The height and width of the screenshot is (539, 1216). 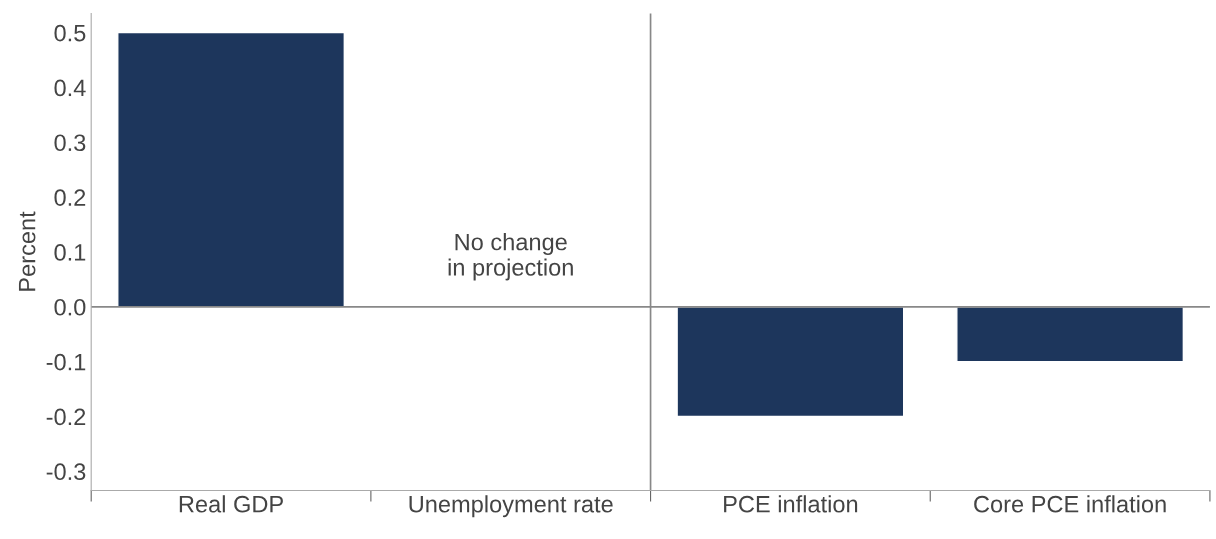 I want to click on y-tick-label: 0.5, so click(x=70, y=33).